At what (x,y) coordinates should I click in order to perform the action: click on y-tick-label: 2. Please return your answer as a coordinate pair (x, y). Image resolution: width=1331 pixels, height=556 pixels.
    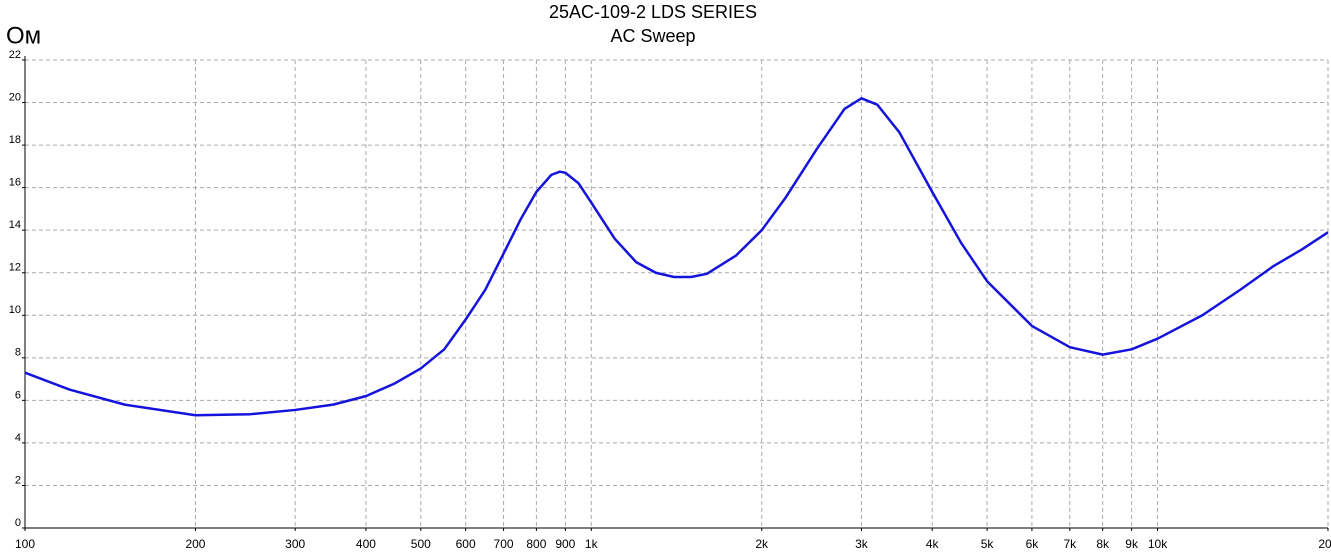
    Looking at the image, I should click on (18, 480).